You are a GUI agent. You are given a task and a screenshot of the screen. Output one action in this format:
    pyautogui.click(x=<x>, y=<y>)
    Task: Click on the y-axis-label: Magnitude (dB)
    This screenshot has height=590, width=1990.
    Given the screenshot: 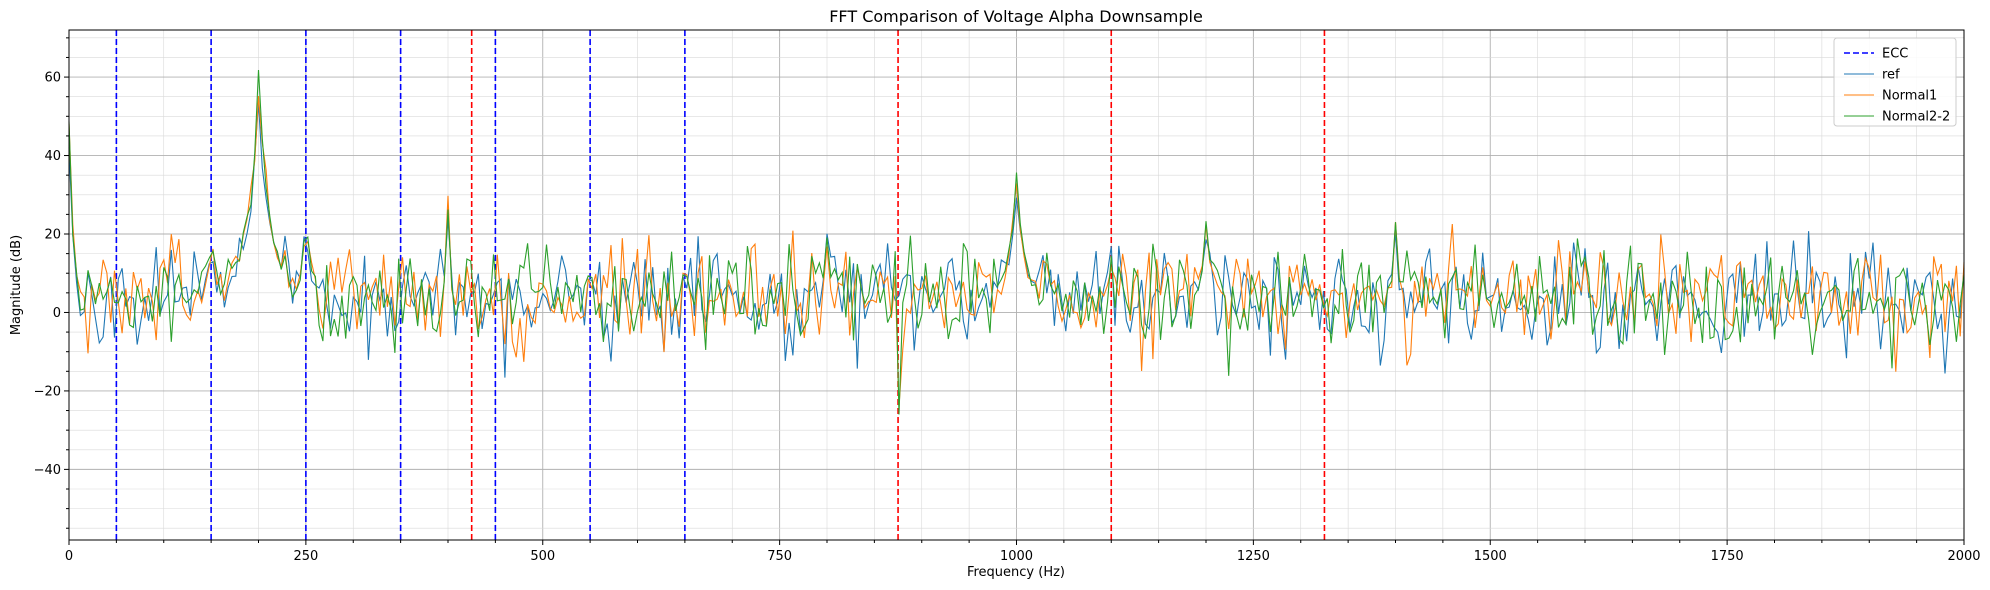 What is the action you would take?
    pyautogui.click(x=16, y=285)
    